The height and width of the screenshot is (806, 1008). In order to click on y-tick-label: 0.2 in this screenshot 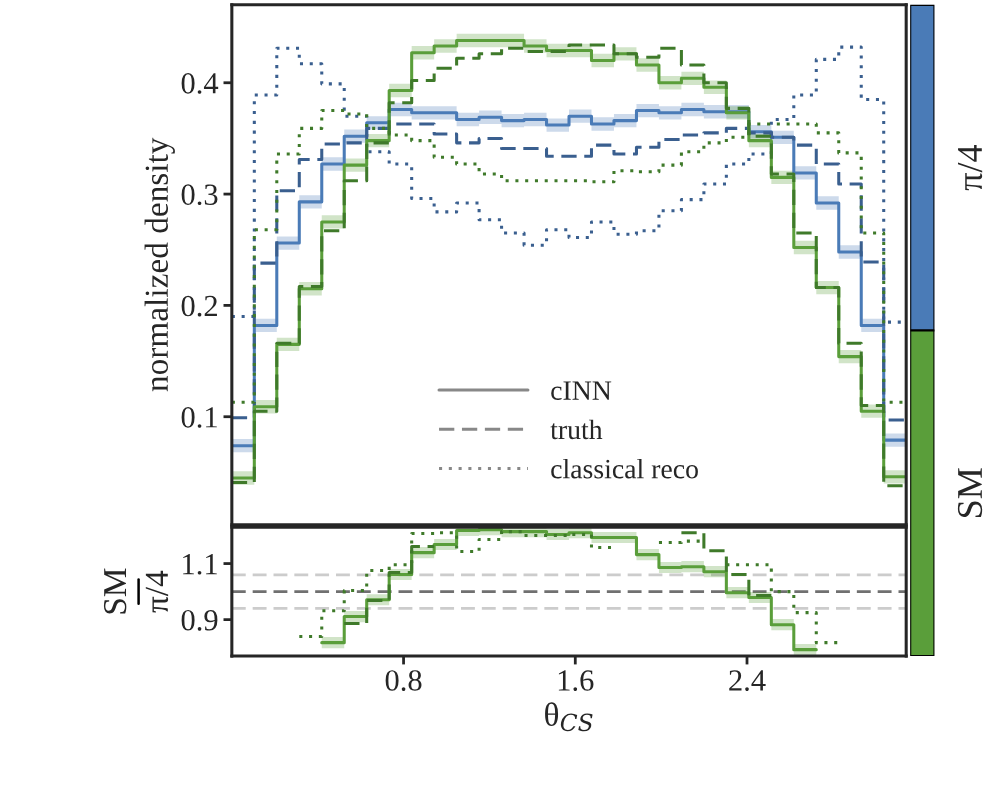, I will do `click(199, 306)`.